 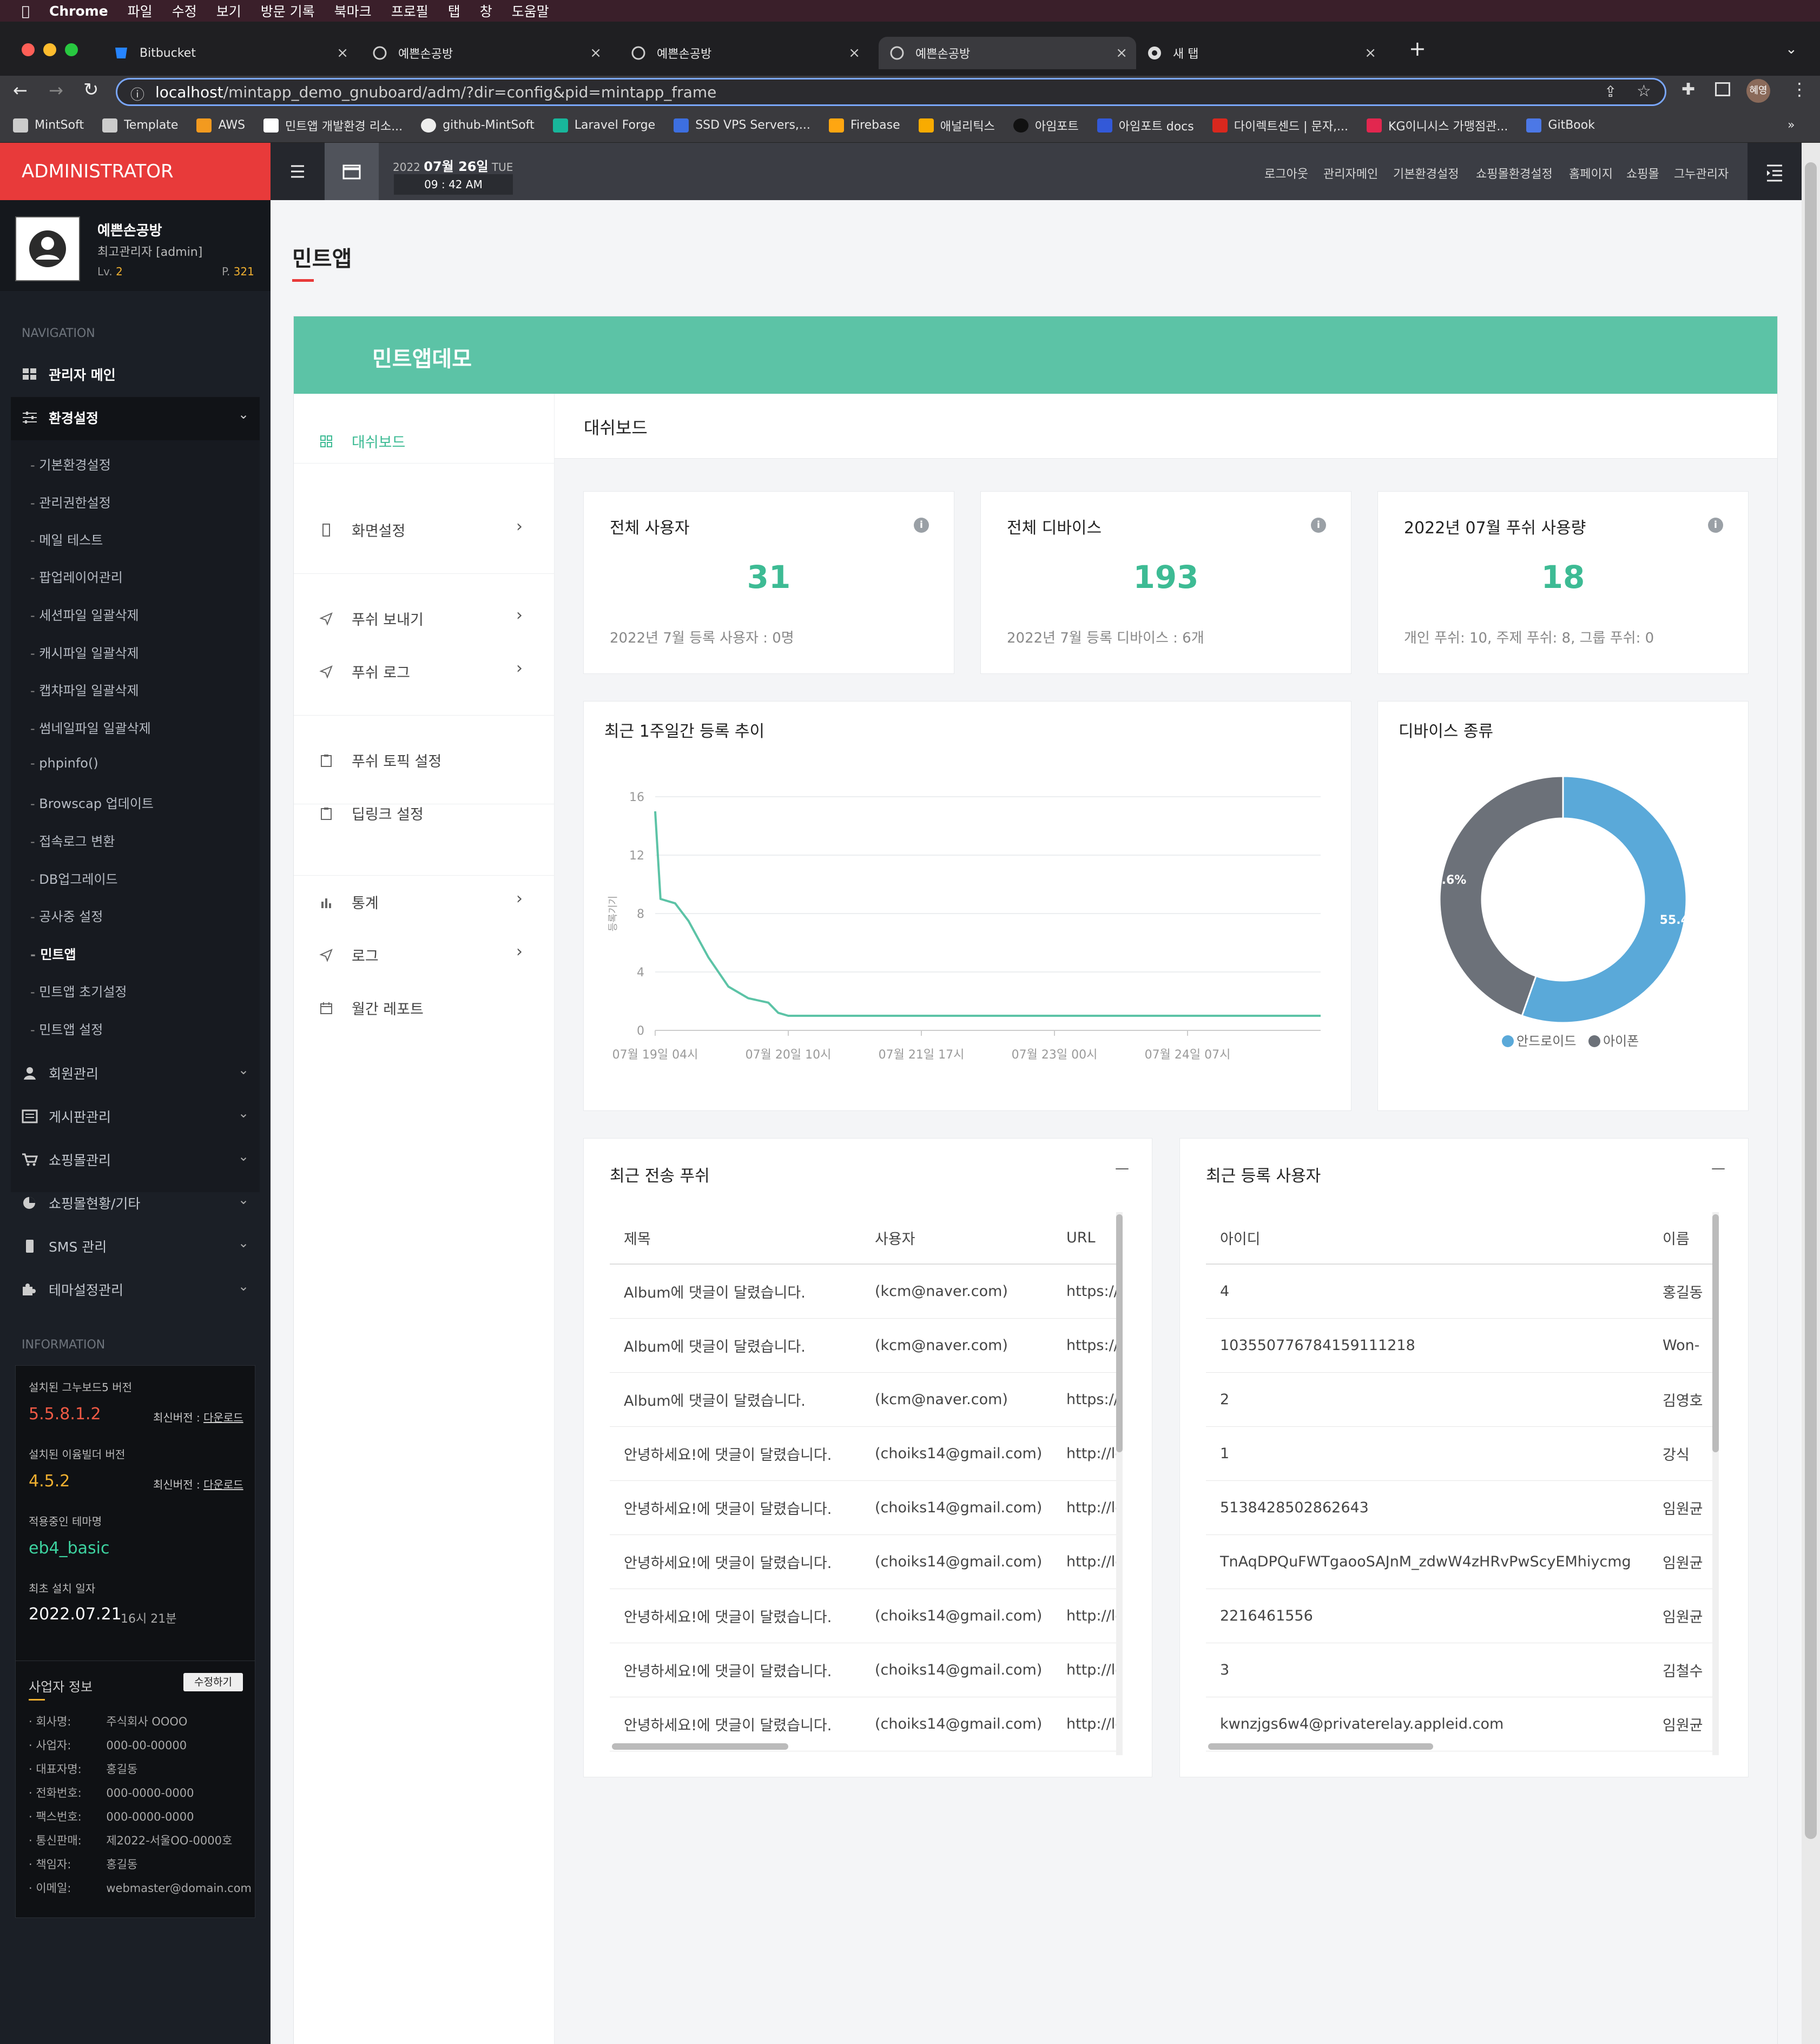 What do you see at coordinates (283, 11) in the screenshot?
I see `menu-item: 방문 기록` at bounding box center [283, 11].